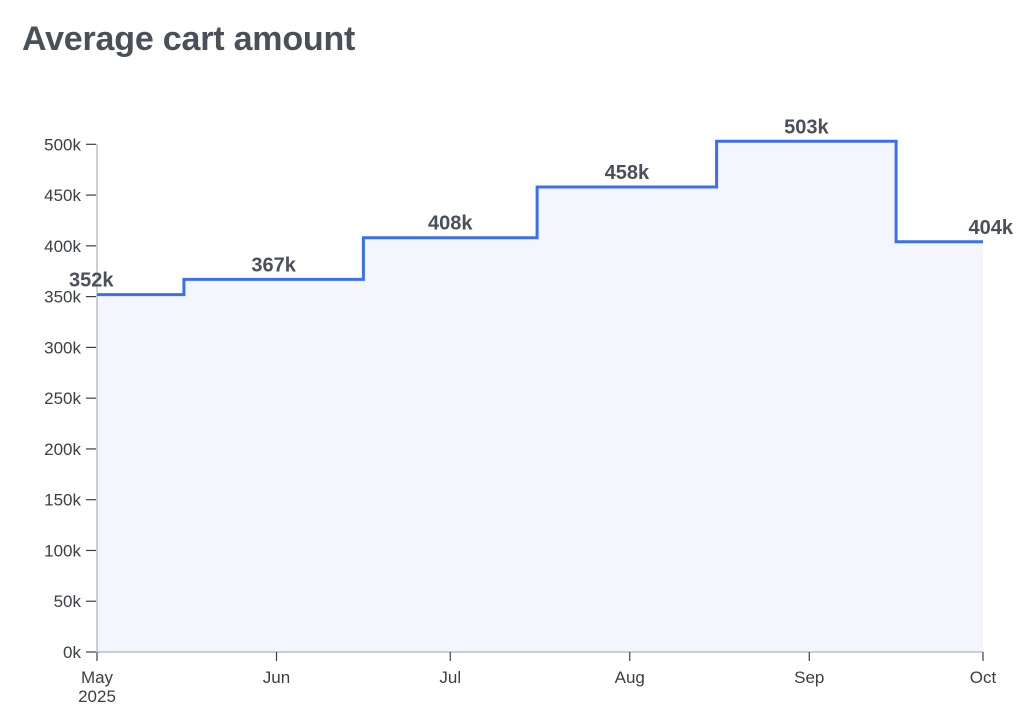  What do you see at coordinates (97, 696) in the screenshot?
I see `x-tick-sublabel: 2025` at bounding box center [97, 696].